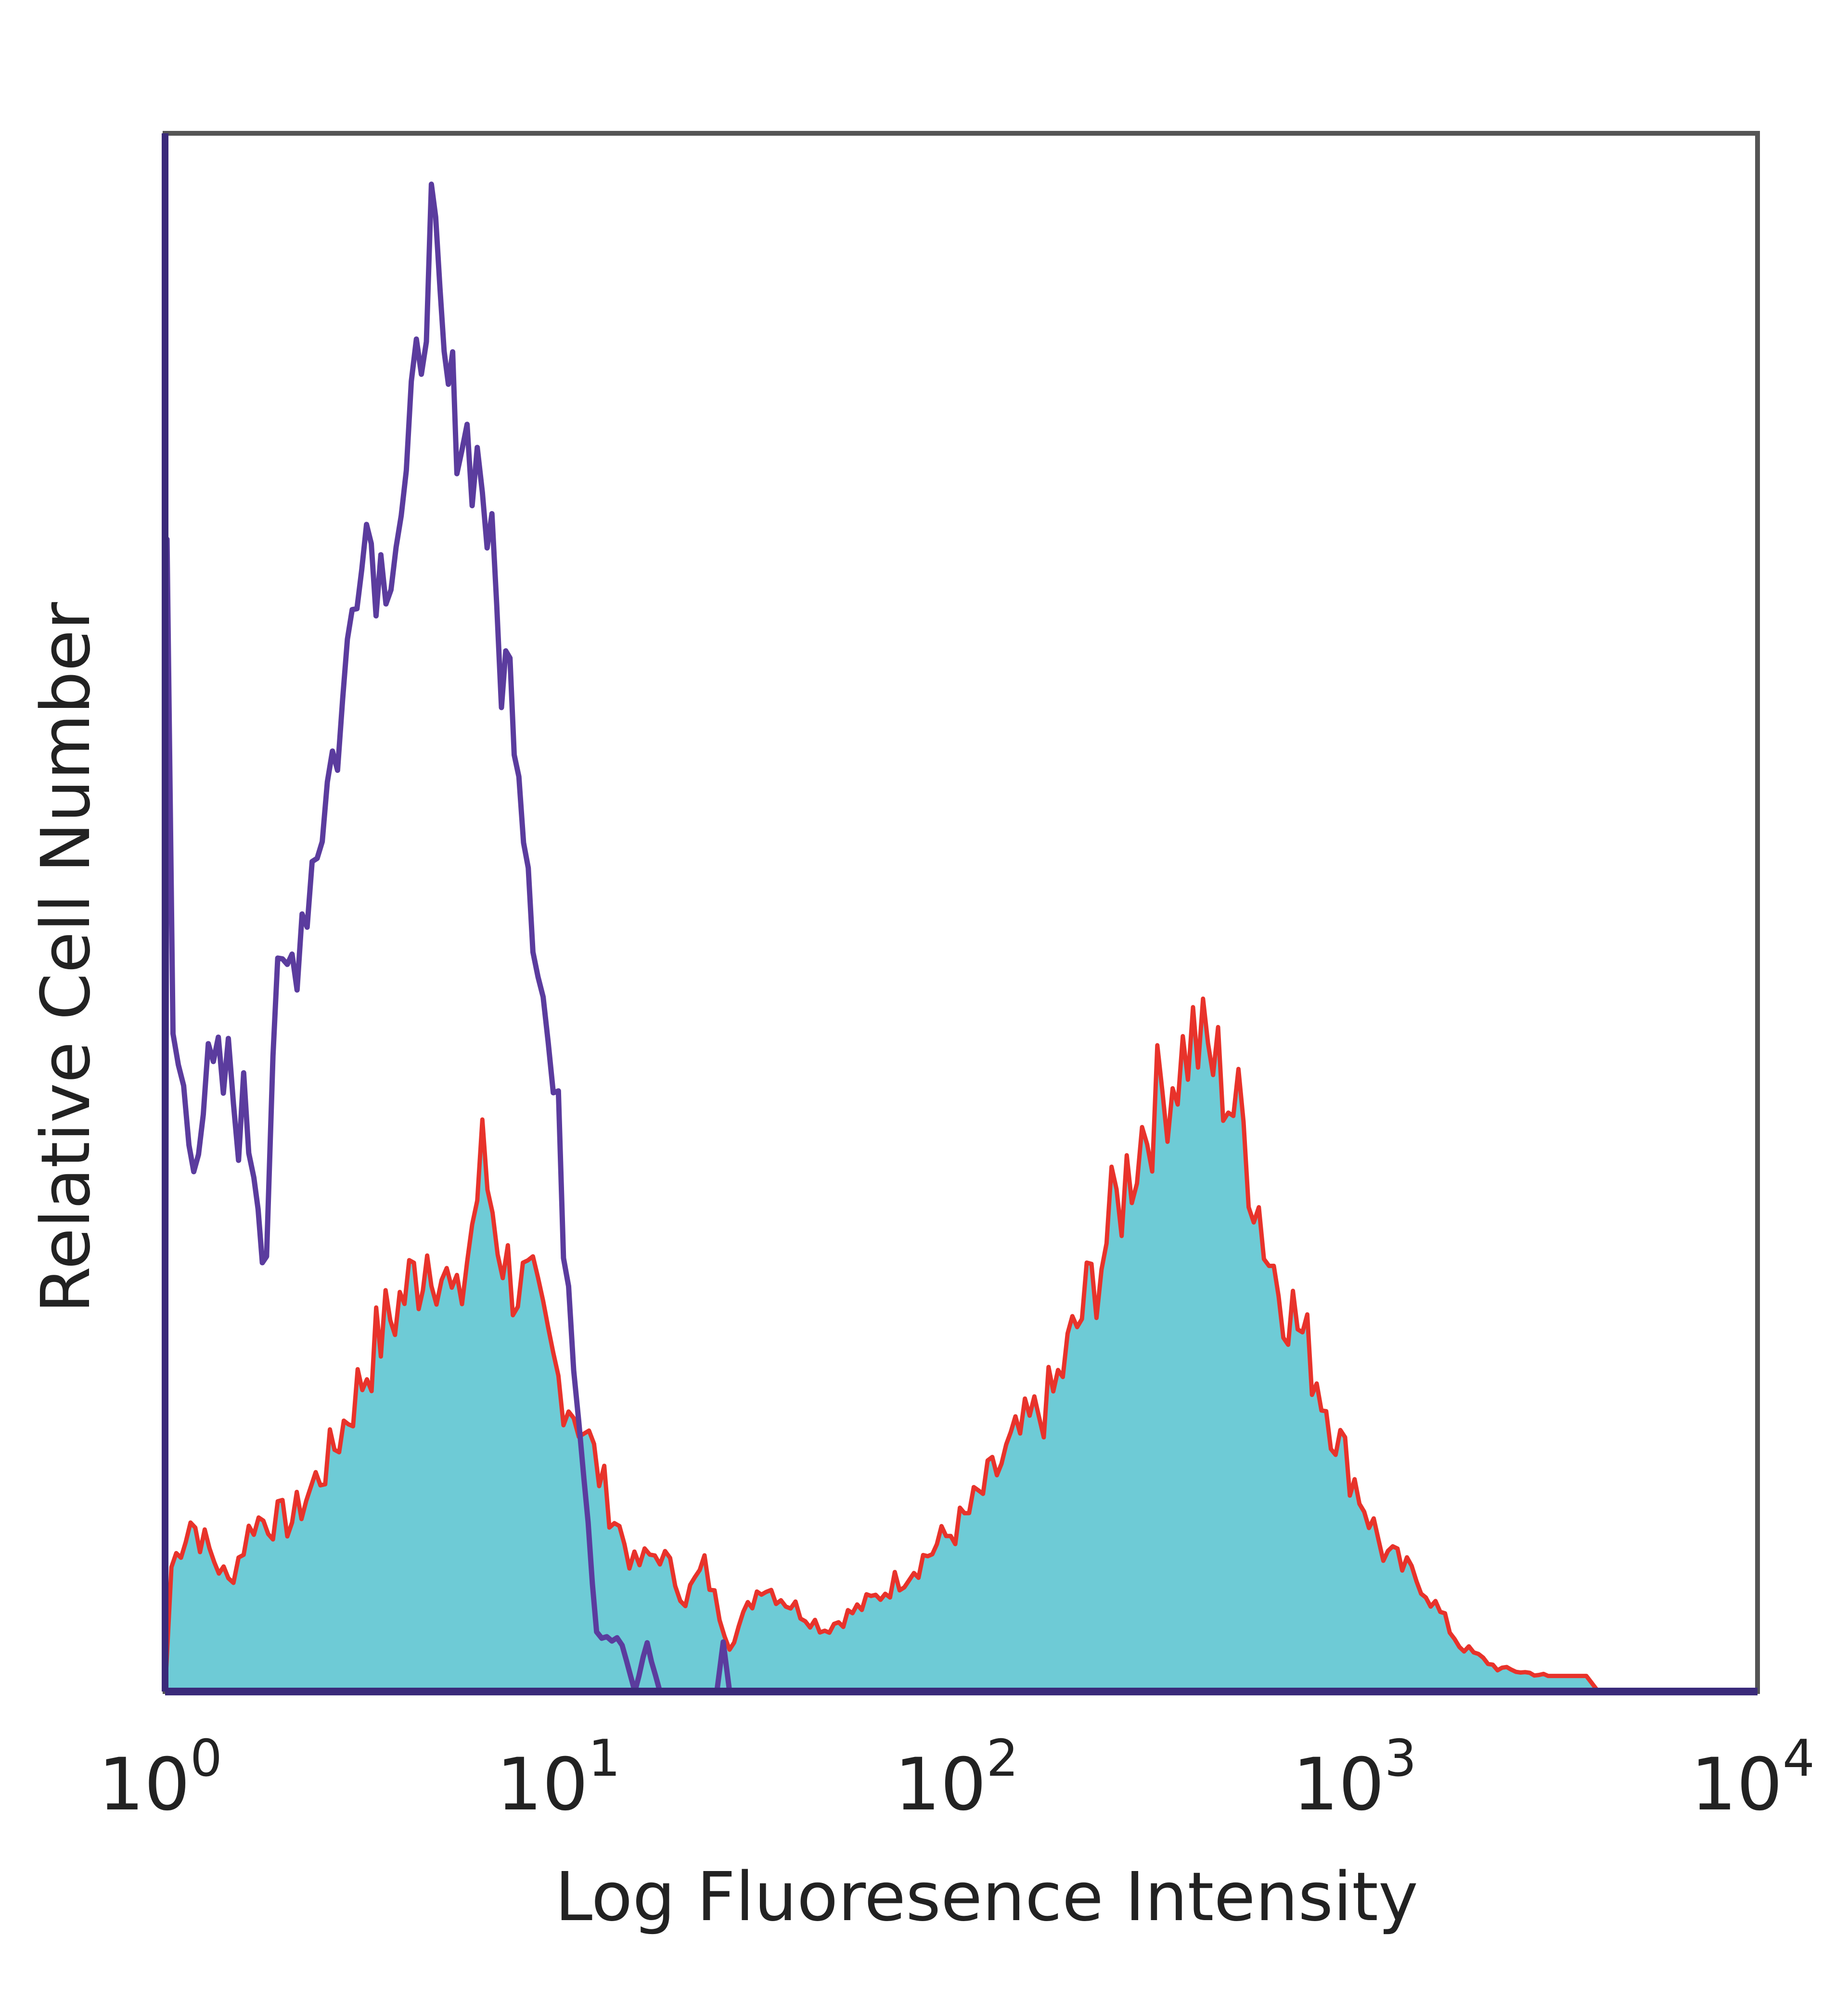 This screenshot has height=2000, width=1848. I want to click on tick-exponent: 1, so click(604, 1758).